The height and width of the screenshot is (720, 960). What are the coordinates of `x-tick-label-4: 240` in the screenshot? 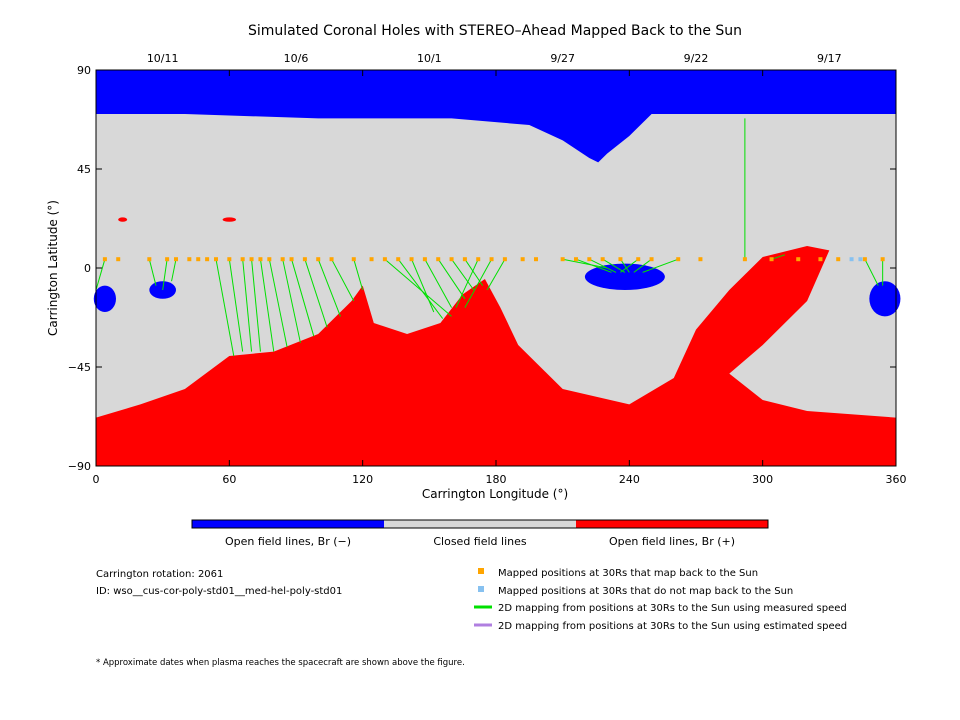 It's located at (629, 479).